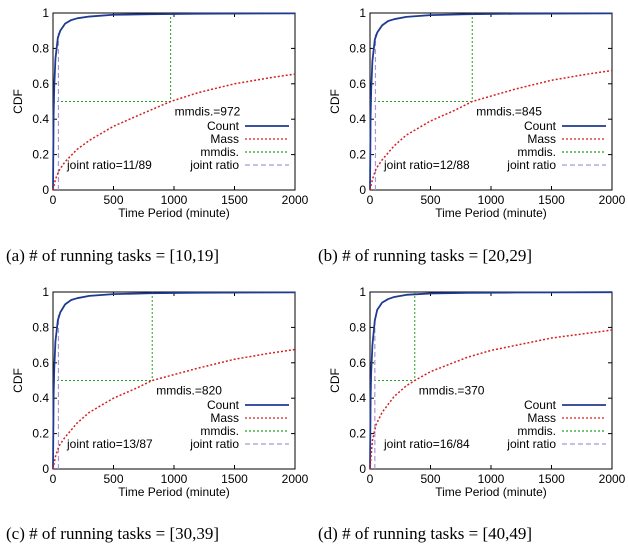  I want to click on mmdis-annotation: mmdis.=370, so click(452, 391).